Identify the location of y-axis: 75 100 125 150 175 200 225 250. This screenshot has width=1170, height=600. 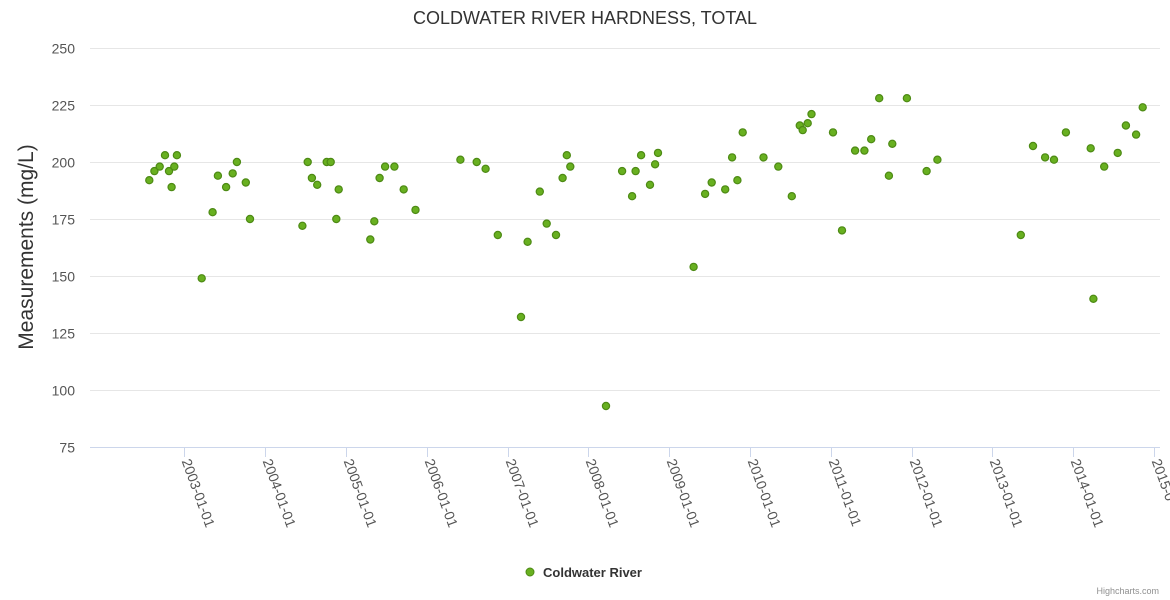
(64, 248).